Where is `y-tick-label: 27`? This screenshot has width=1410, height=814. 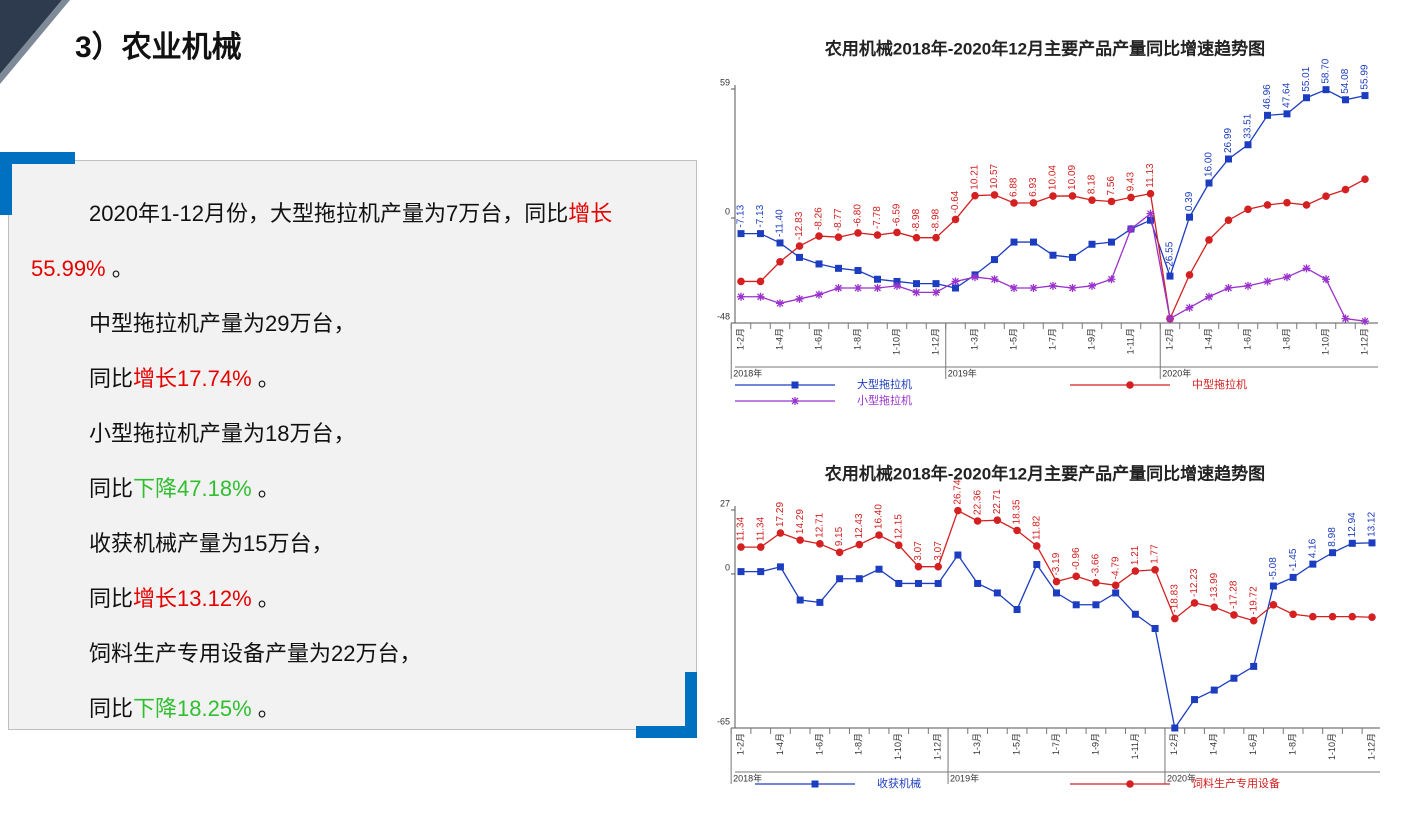 y-tick-label: 27 is located at coordinates (725, 503).